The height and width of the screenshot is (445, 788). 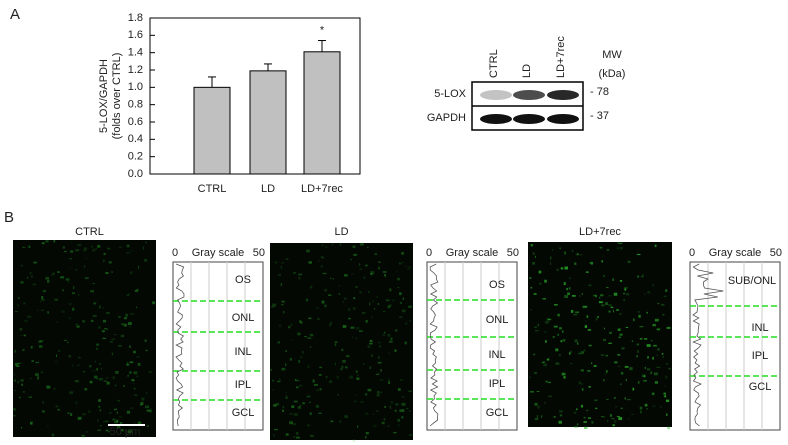 I want to click on blot-band, so click(x=496, y=95).